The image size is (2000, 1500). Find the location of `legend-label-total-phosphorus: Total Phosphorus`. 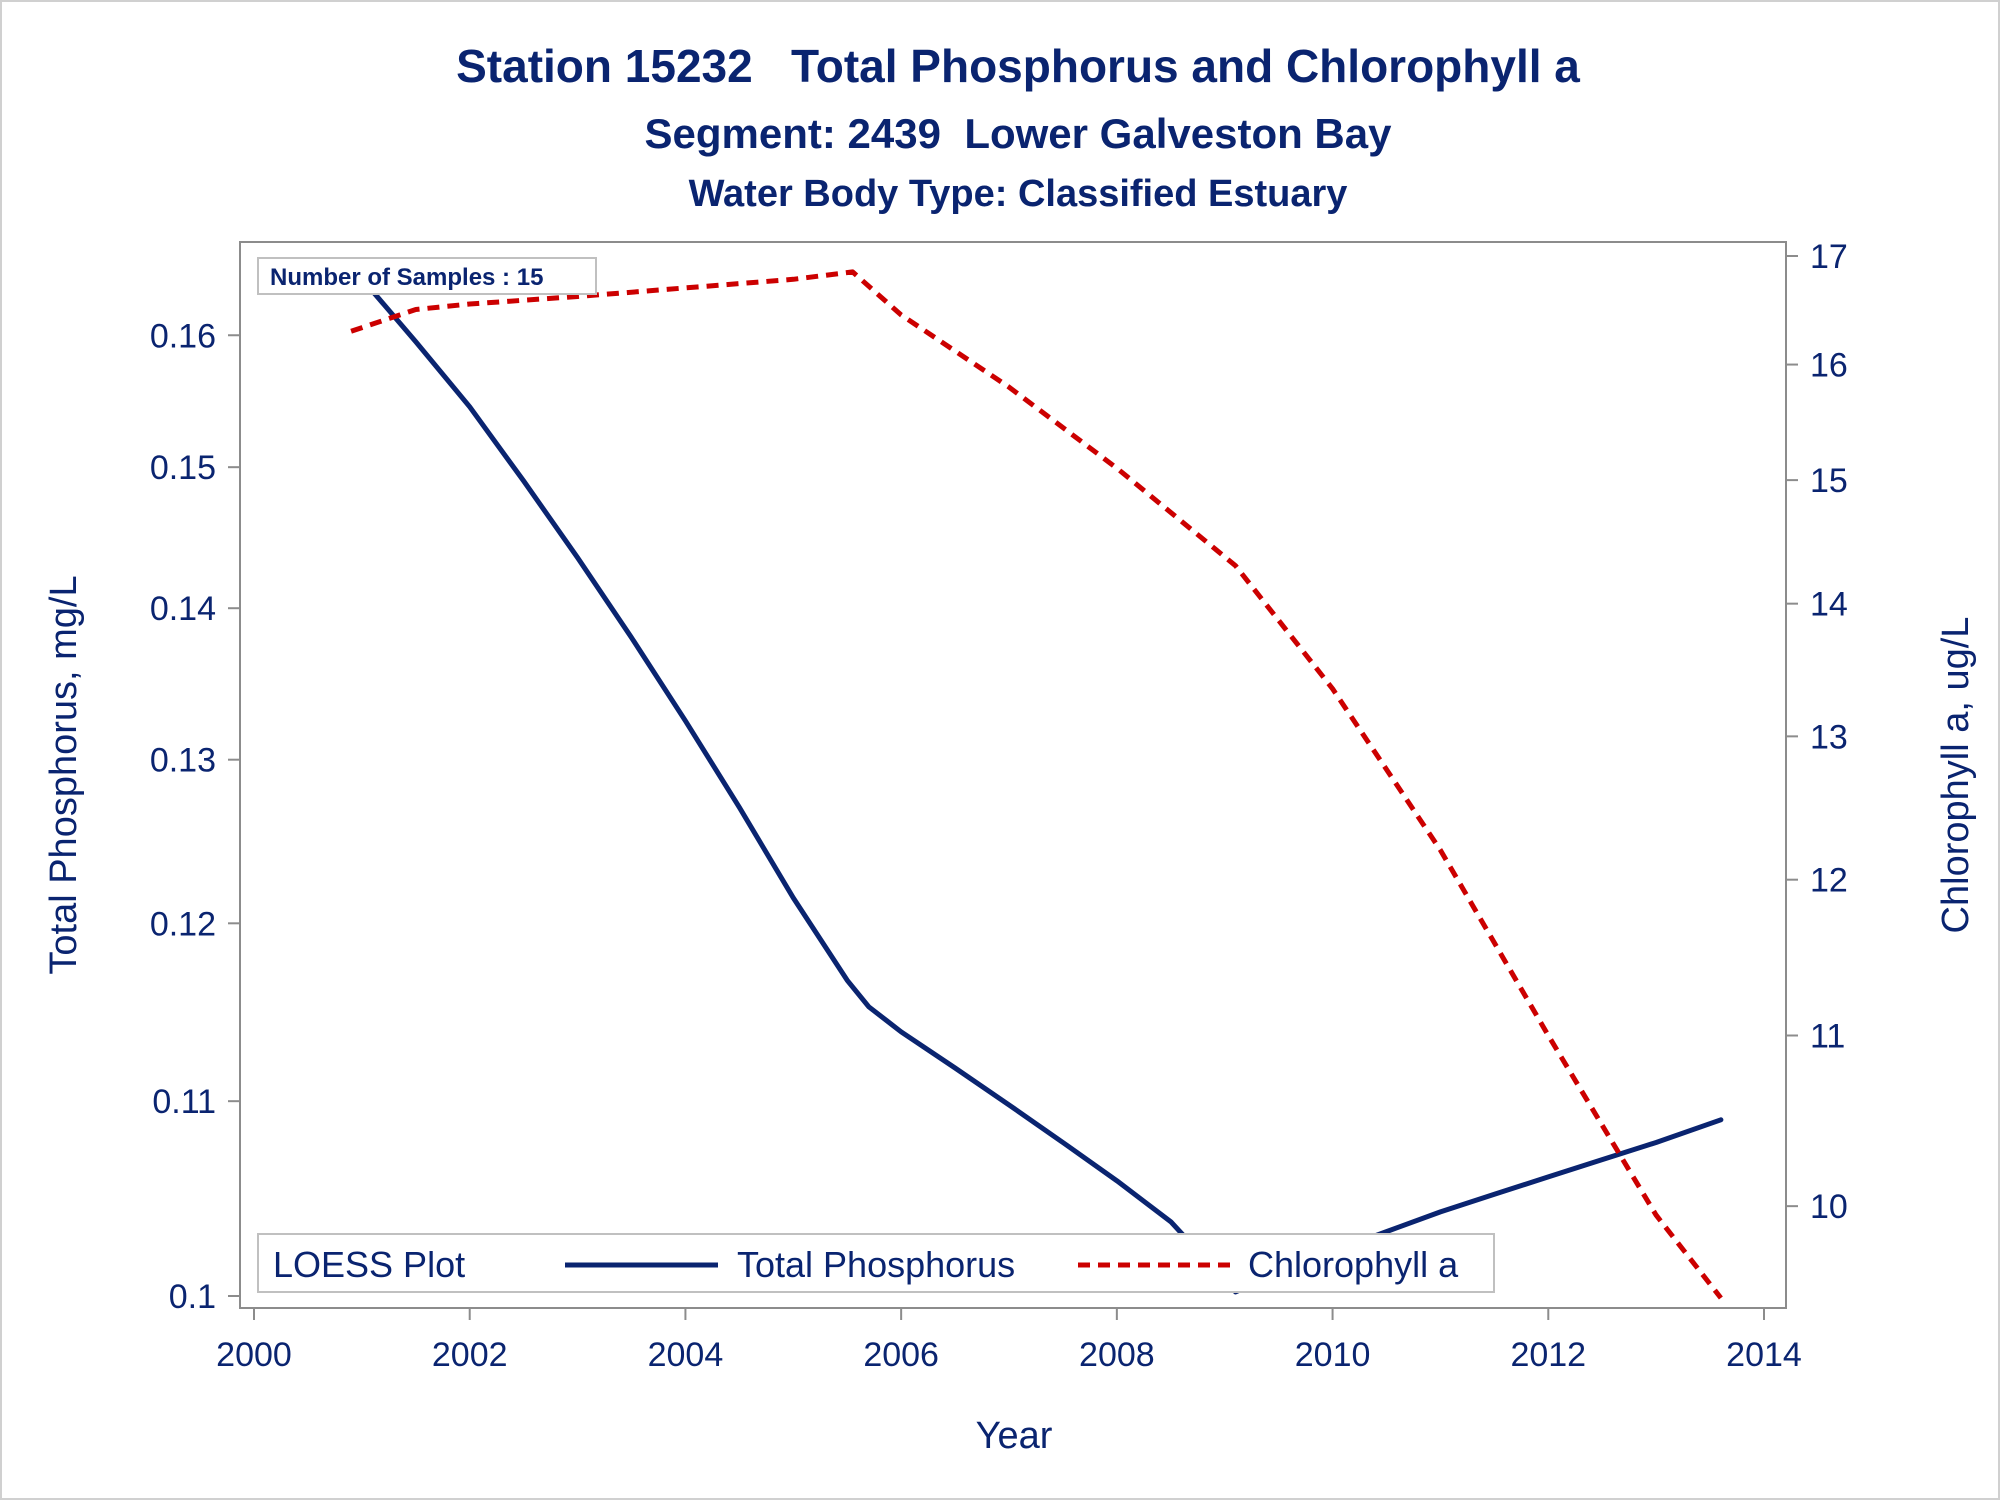

legend-label-total-phosphorus: Total Phosphorus is located at coordinates (876, 1264).